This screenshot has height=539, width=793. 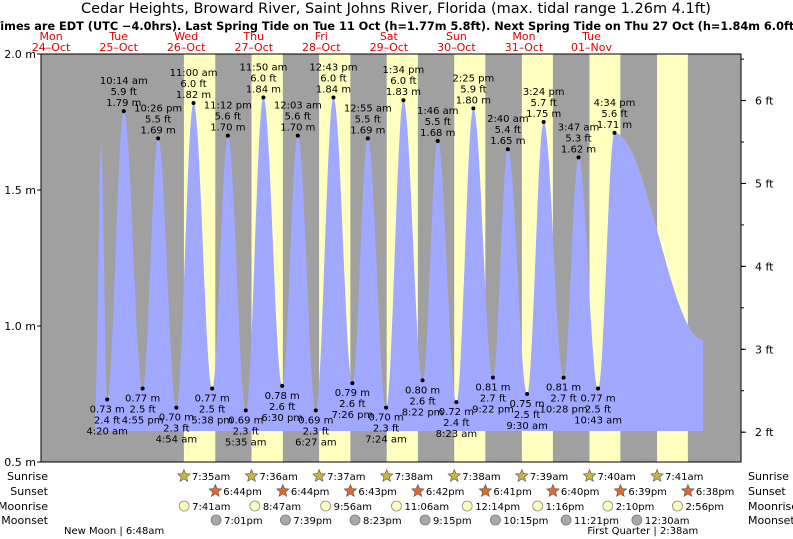 What do you see at coordinates (578, 138) in the screenshot?
I see `high-tide-ft: 5.3 ft` at bounding box center [578, 138].